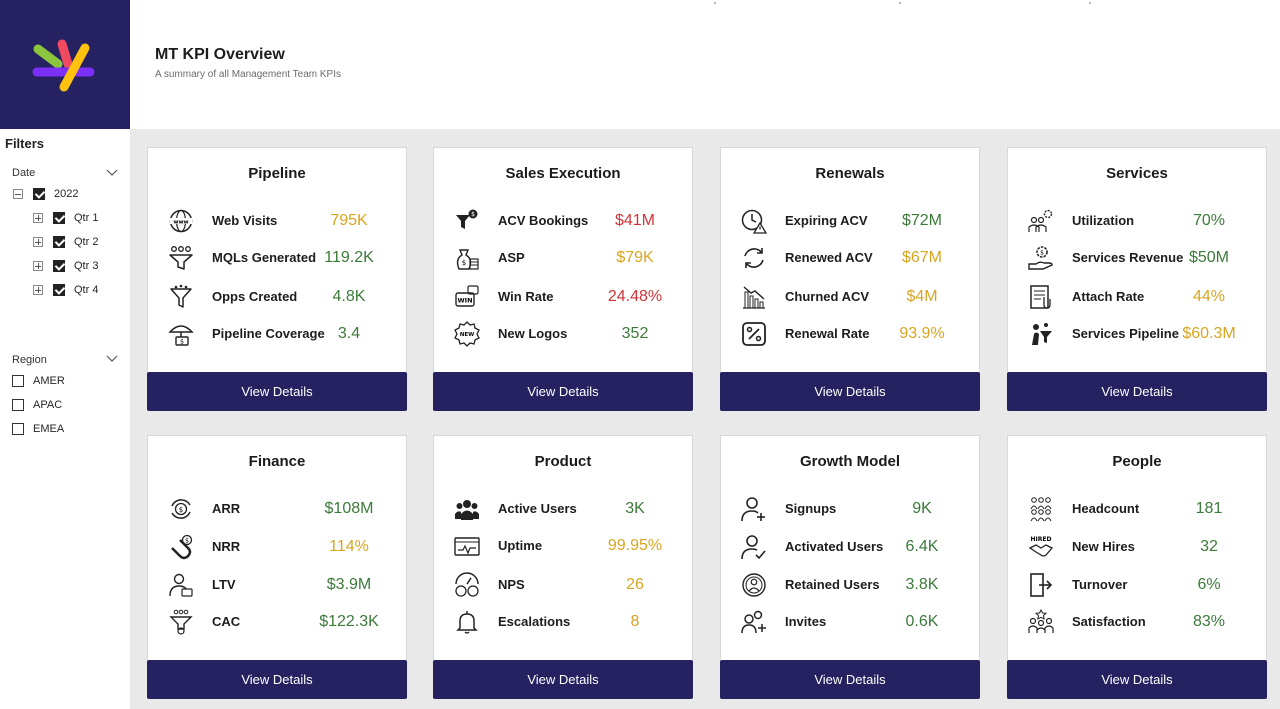 This screenshot has width=1280, height=709. I want to click on kpi-row: WIN Win Rate 24.48%, so click(563, 297).